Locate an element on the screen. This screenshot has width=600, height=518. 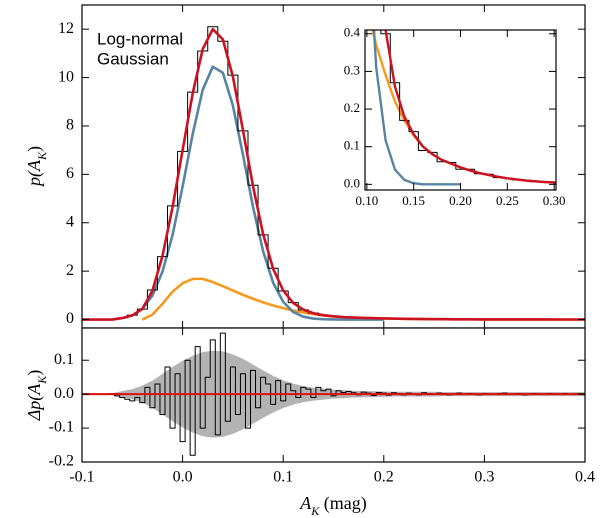
y-tick-label: 4 is located at coordinates (70, 221).